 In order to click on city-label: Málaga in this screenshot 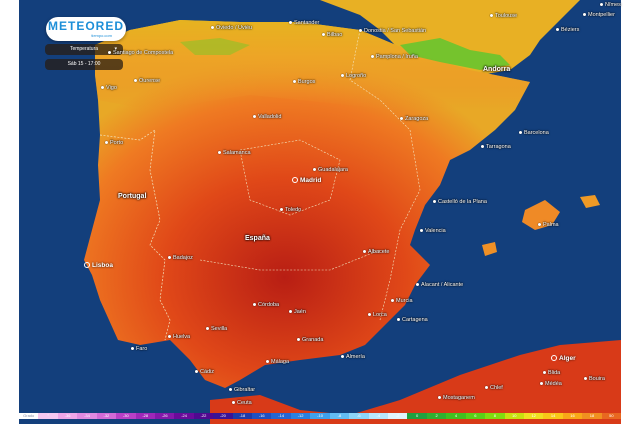, I will do `click(277, 362)`.